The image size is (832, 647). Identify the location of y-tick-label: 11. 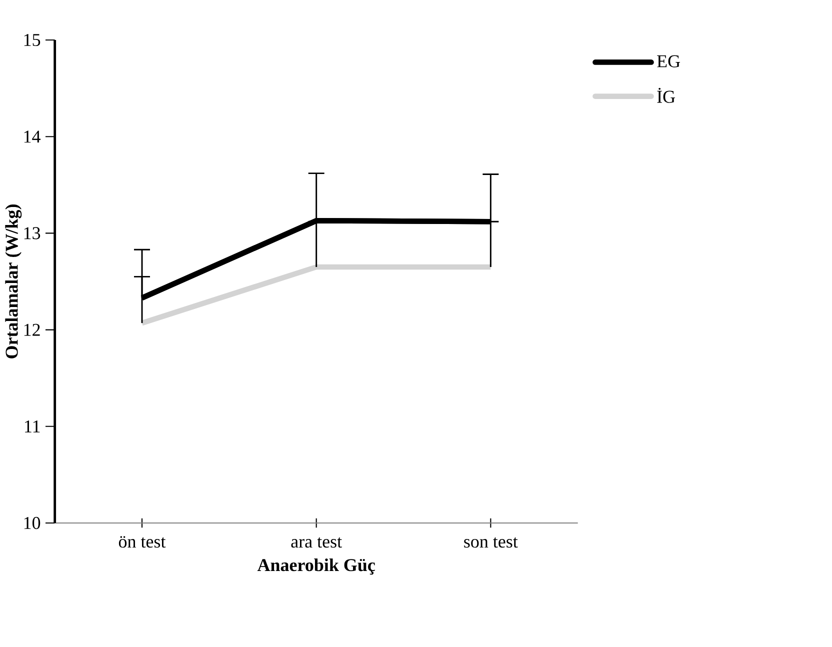
(32, 426).